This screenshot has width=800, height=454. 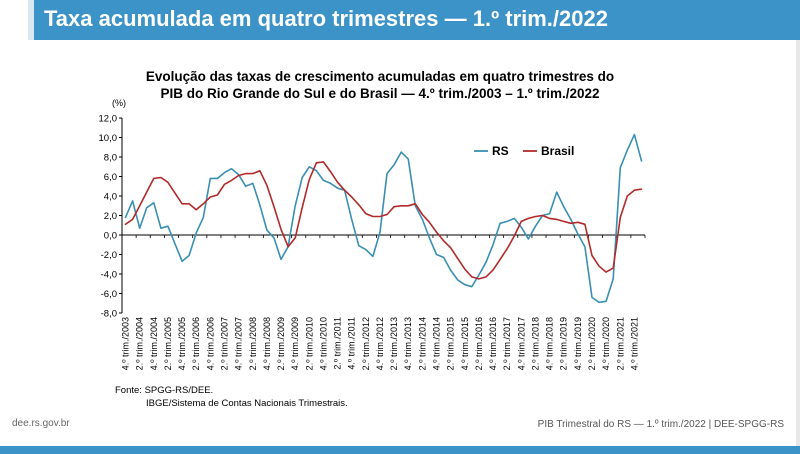 I want to click on x-tick-label: 2.º trim./2011, so click(x=338, y=343).